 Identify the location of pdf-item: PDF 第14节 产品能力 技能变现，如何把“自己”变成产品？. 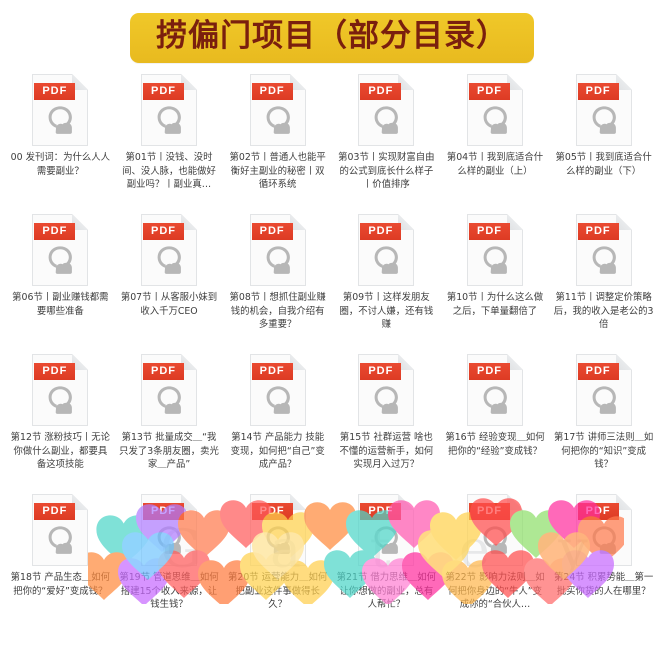
(277, 422).